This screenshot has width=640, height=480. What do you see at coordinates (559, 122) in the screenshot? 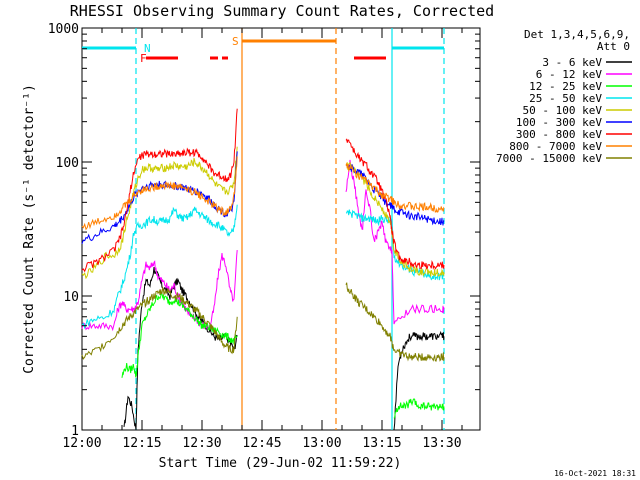
I see `legend-entry: 100 - 300 keV` at bounding box center [559, 122].